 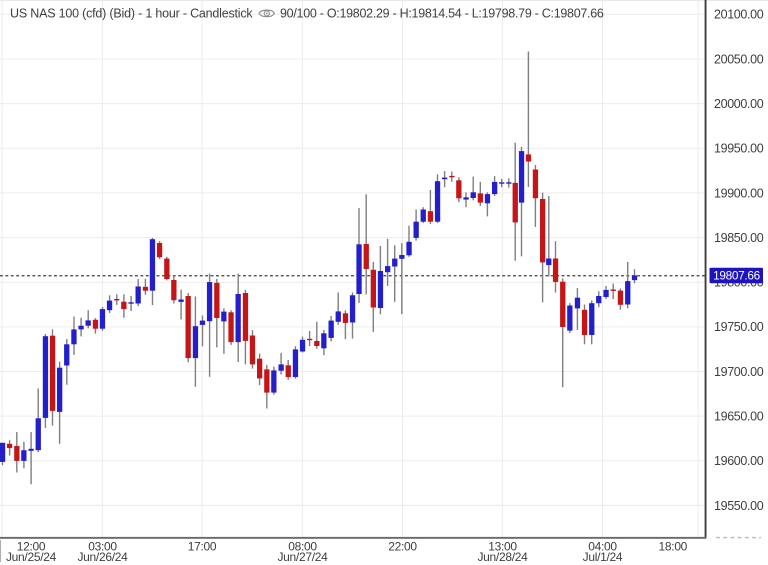 What do you see at coordinates (739, 506) in the screenshot?
I see `svg-text: 19550.00` at bounding box center [739, 506].